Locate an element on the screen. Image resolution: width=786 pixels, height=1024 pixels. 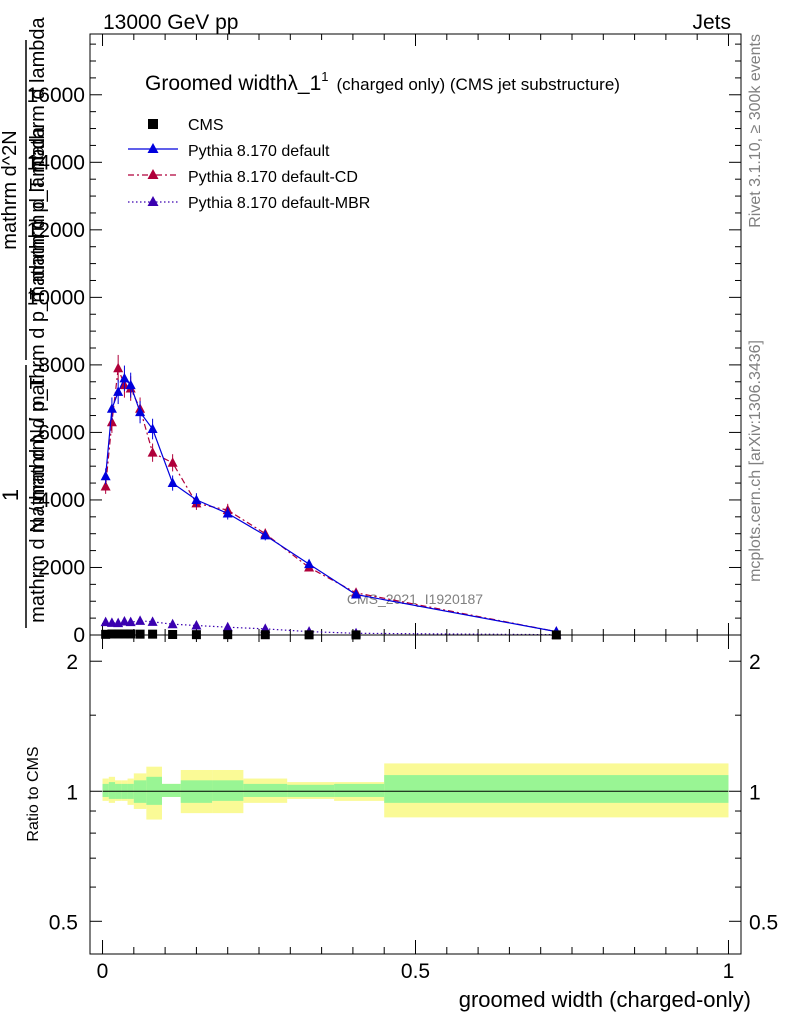
legend-pythia-cd-label: Pythia 8.170 default-CD is located at coordinates (273, 177).